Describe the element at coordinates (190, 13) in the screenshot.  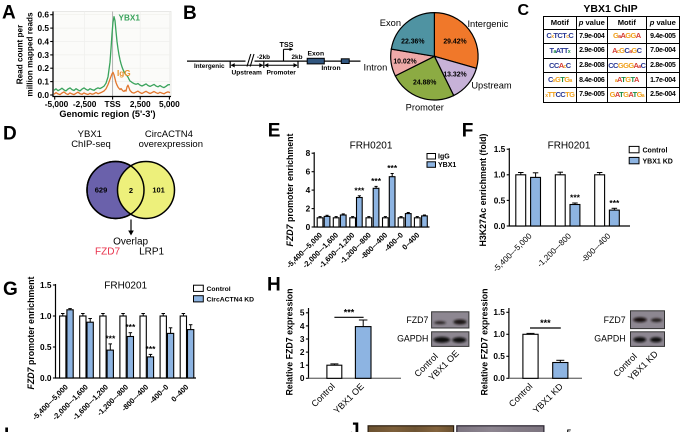
I see `svg-text: B` at that location.